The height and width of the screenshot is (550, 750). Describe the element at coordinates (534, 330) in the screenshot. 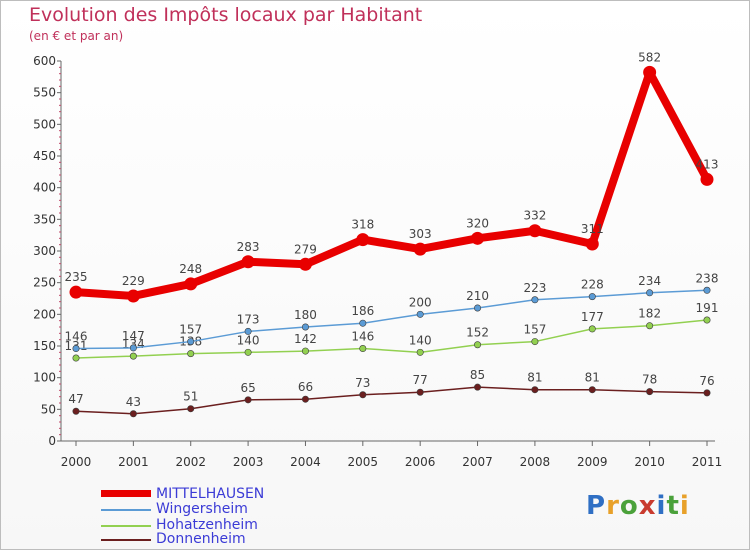

I see `data-label-hohatzenheim: 157` at that location.